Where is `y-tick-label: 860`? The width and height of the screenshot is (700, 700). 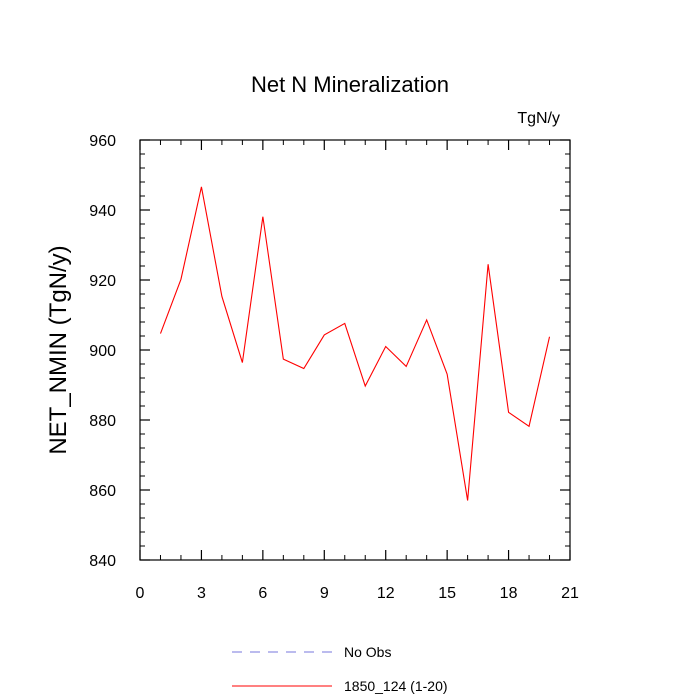 y-tick-label: 860 is located at coordinates (102, 491).